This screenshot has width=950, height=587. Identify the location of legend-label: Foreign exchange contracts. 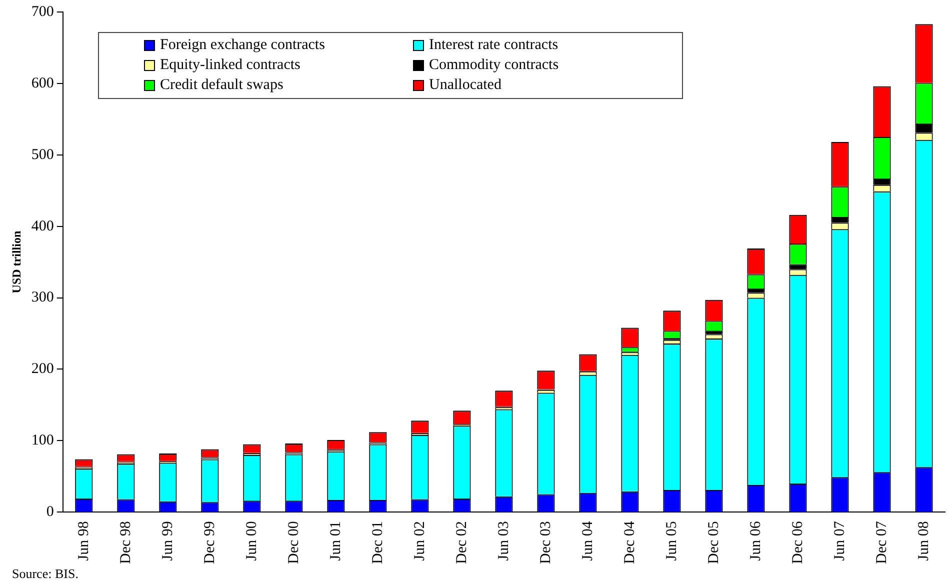
(242, 45).